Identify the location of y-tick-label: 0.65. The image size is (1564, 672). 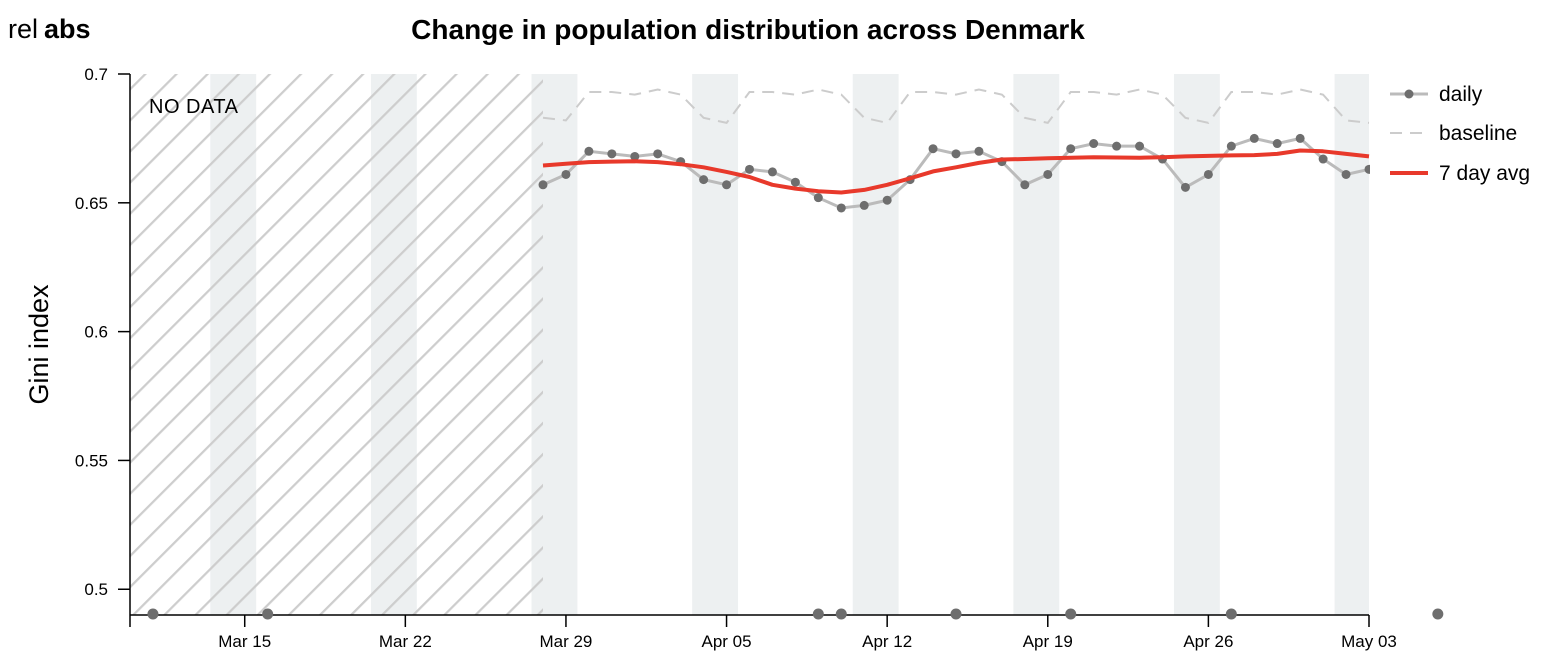
(91, 203).